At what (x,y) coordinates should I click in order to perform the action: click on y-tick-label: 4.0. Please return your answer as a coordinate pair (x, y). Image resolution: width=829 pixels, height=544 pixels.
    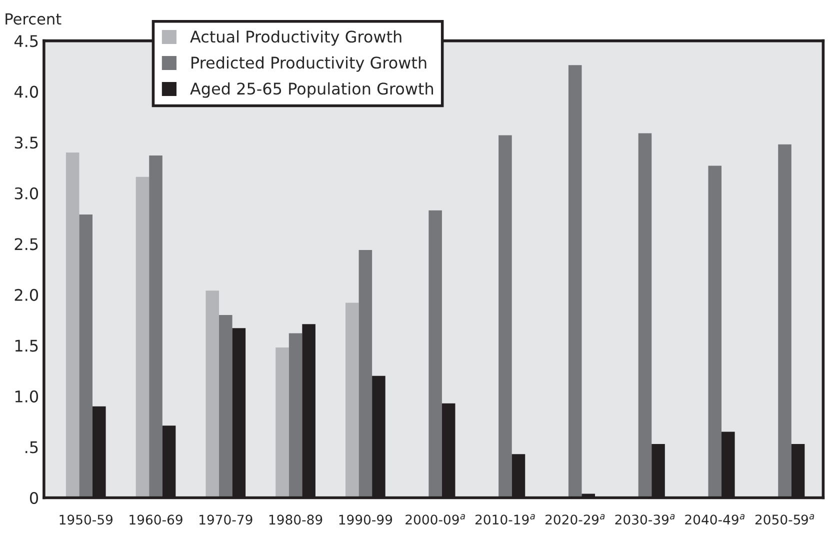
    Looking at the image, I should click on (26, 92).